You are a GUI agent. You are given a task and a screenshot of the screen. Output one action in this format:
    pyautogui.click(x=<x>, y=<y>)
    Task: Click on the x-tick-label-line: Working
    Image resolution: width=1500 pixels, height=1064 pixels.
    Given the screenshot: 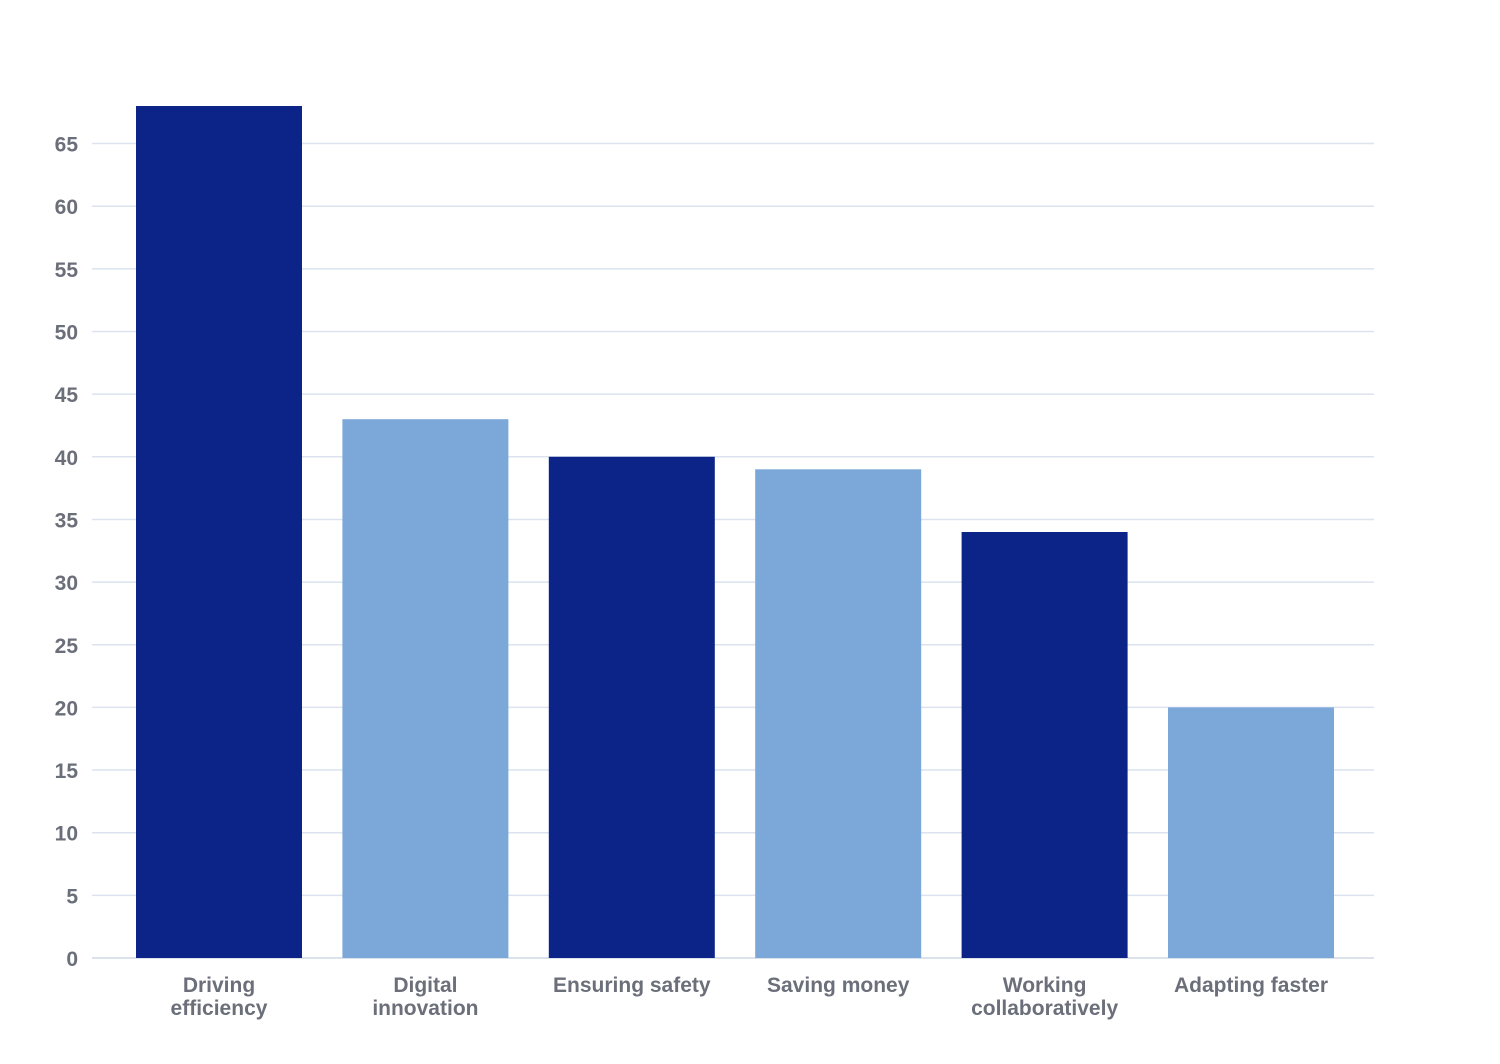 What is the action you would take?
    pyautogui.click(x=1045, y=985)
    